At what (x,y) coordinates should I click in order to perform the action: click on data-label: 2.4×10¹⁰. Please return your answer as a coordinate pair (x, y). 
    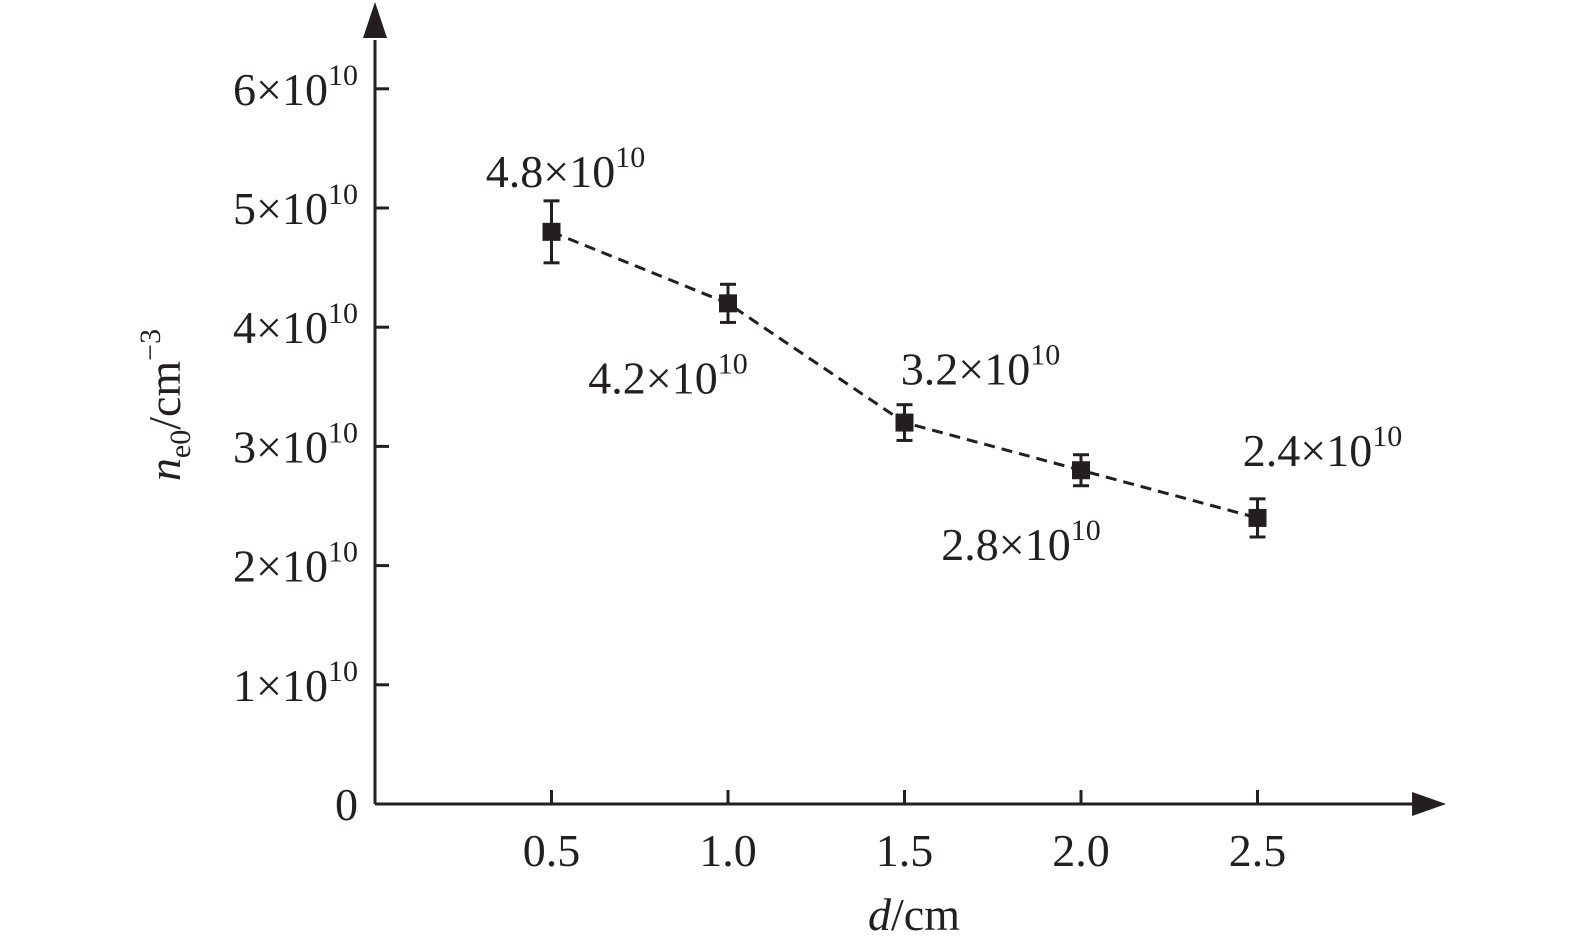
    Looking at the image, I should click on (1322, 448).